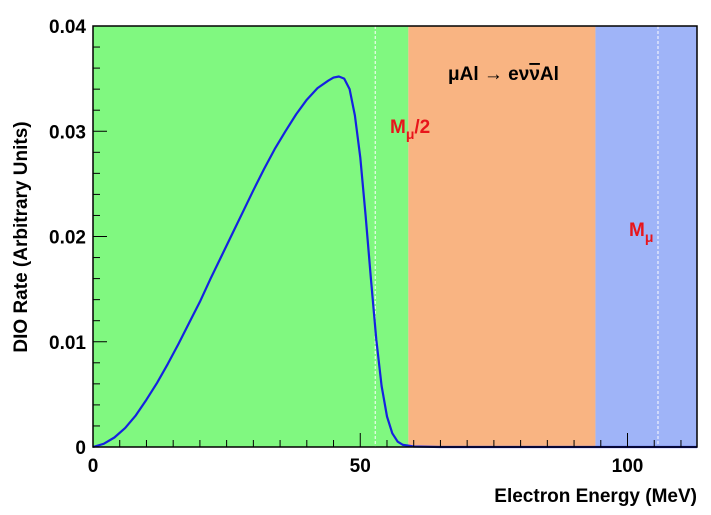 The image size is (711, 515). Describe the element at coordinates (67, 238) in the screenshot. I see `y-tick-label: 0.02` at that location.